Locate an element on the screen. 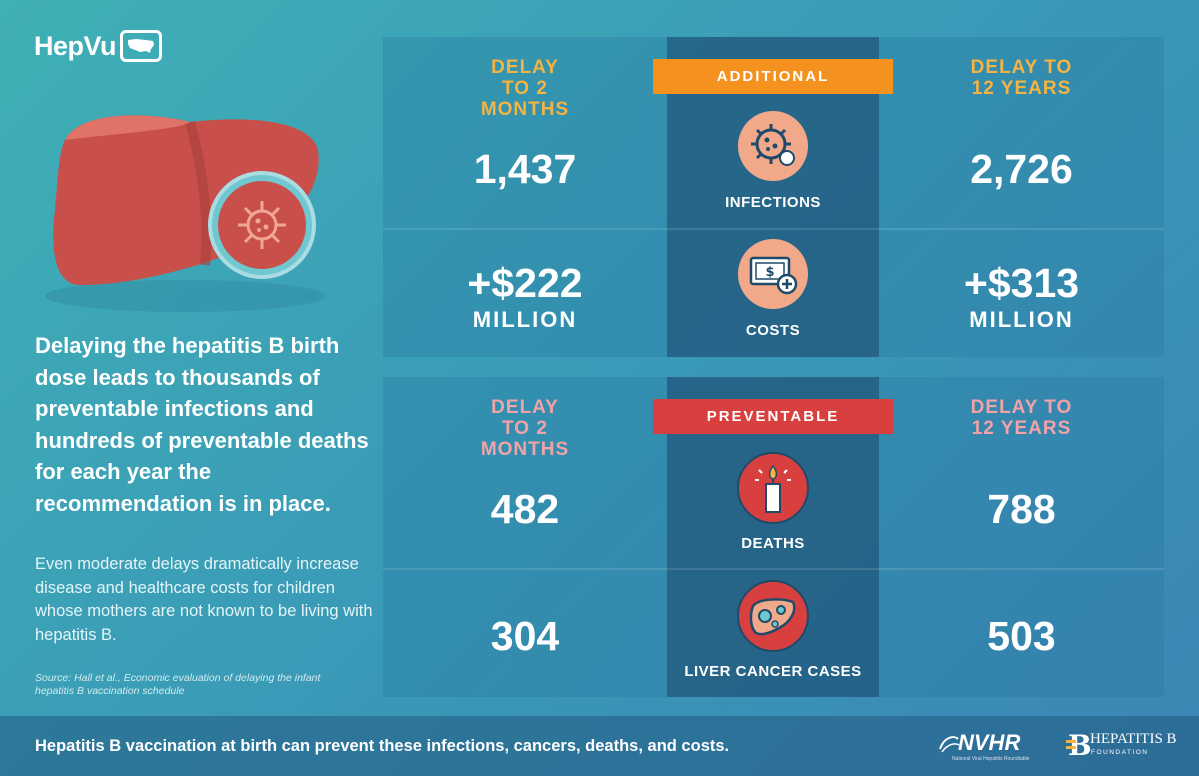 The width and height of the screenshot is (1199, 776). usa-map-icon is located at coordinates (141, 46).